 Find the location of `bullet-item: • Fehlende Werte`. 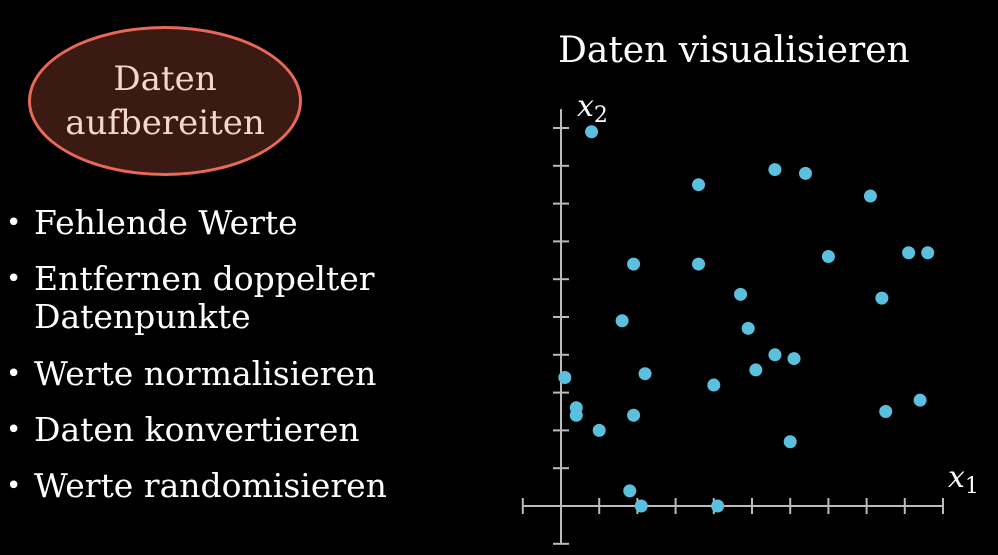

bullet-item: • Fehlende Werte is located at coordinates (196, 223).